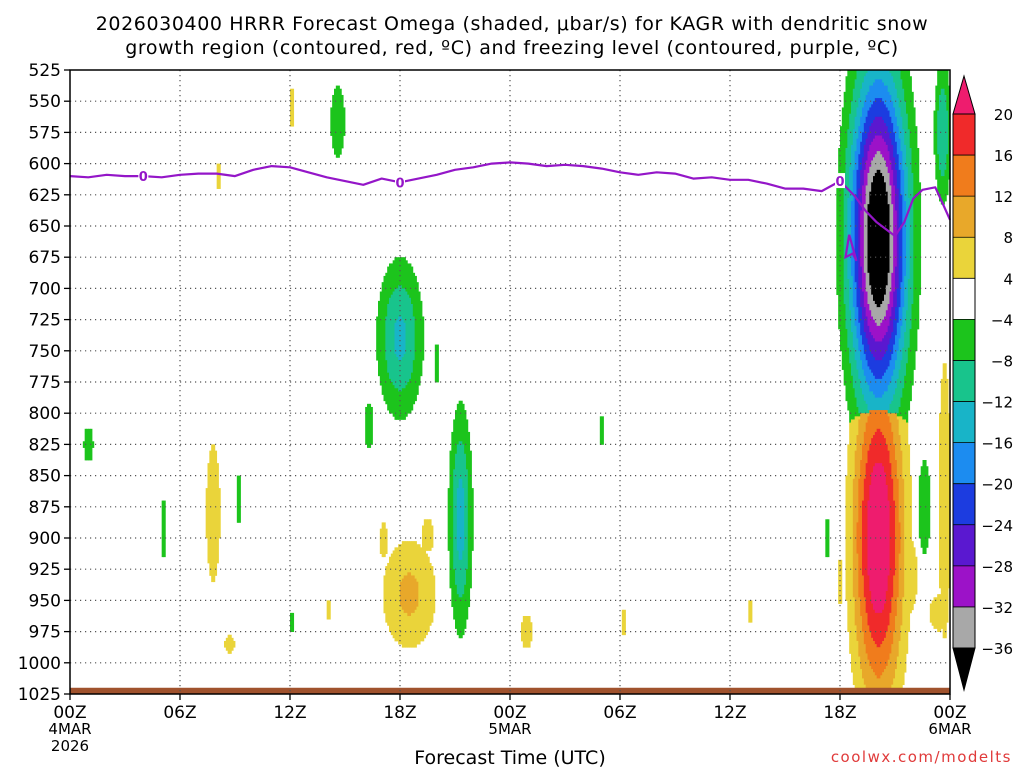 This screenshot has width=1024, height=768. Describe the element at coordinates (45, 102) in the screenshot. I see `y-tick-label: 550` at that location.